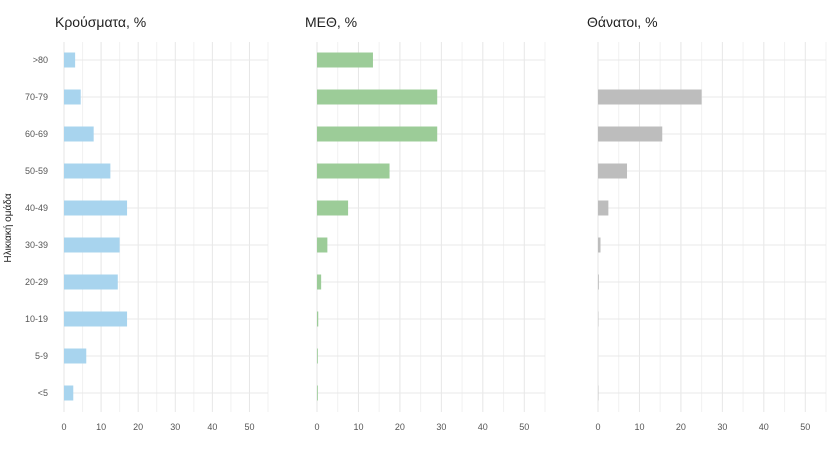  I want to click on y-tick-label: <5, so click(43, 393).